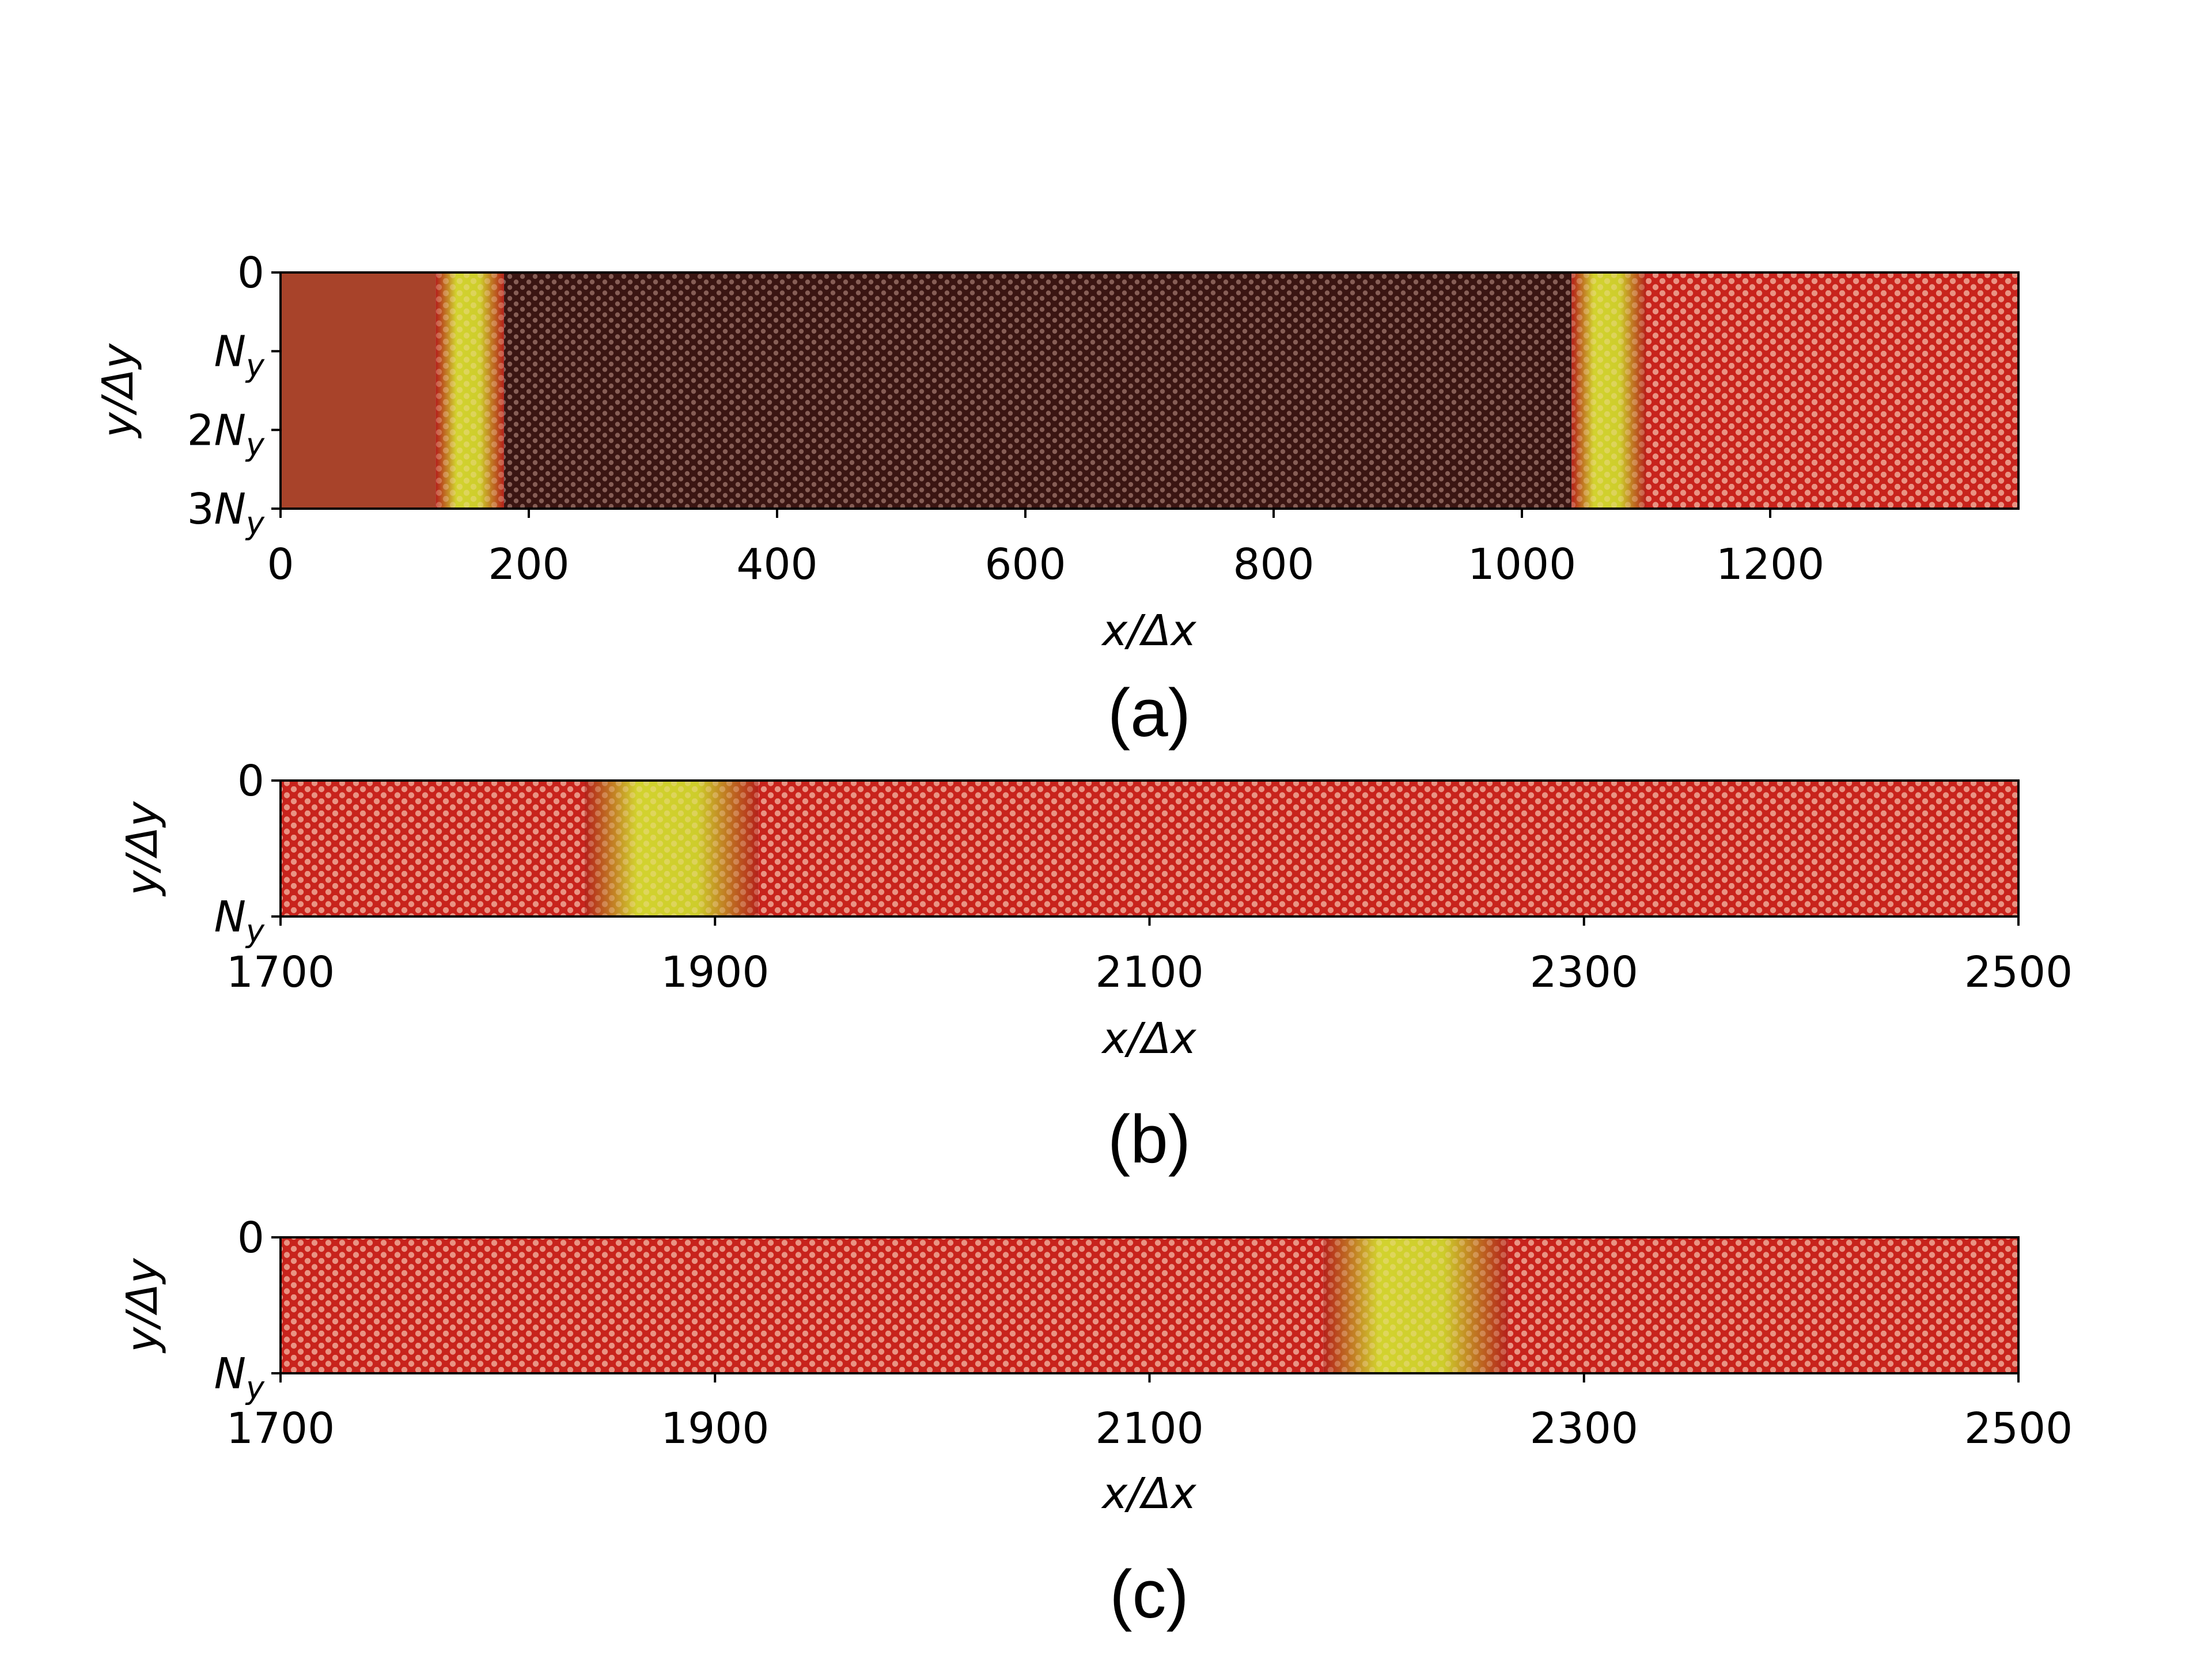 The image size is (2212, 1659). What do you see at coordinates (1025, 564) in the screenshot?
I see `x-tick-label: 600` at bounding box center [1025, 564].